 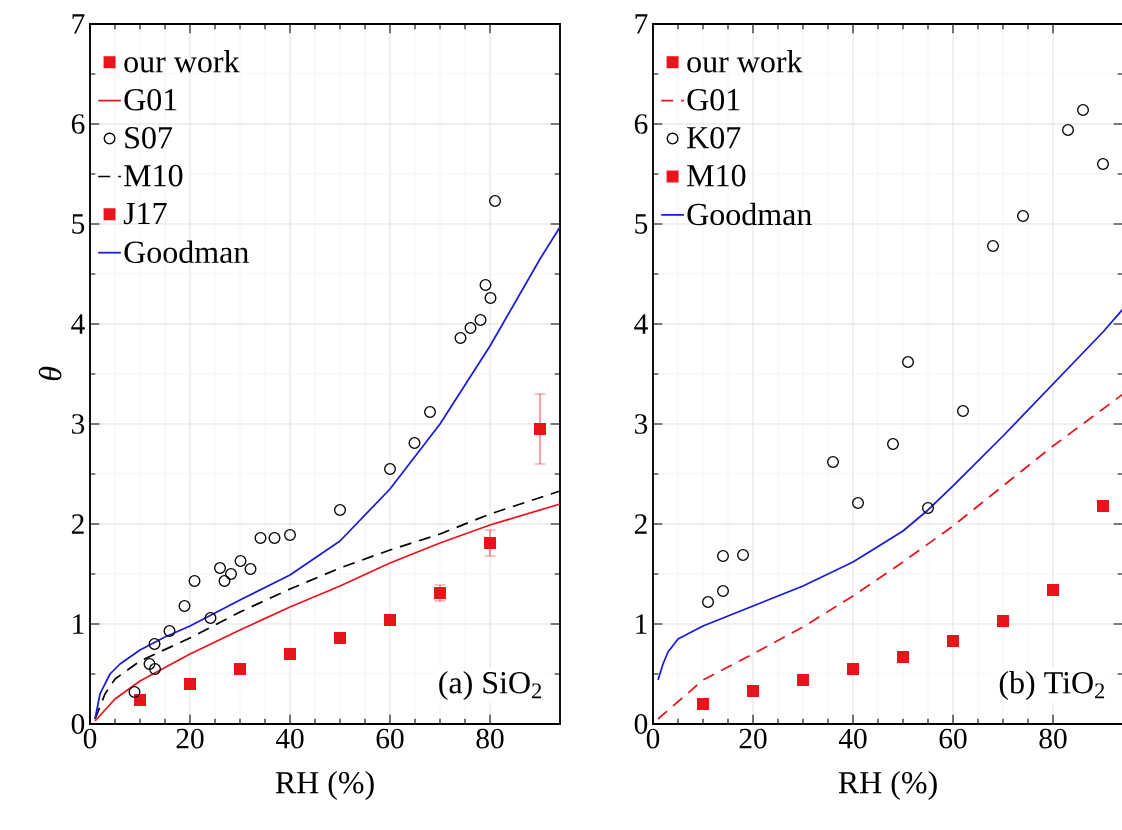 What do you see at coordinates (490, 686) in the screenshot?
I see `annotation: (a) SiO$_{2}$` at bounding box center [490, 686].